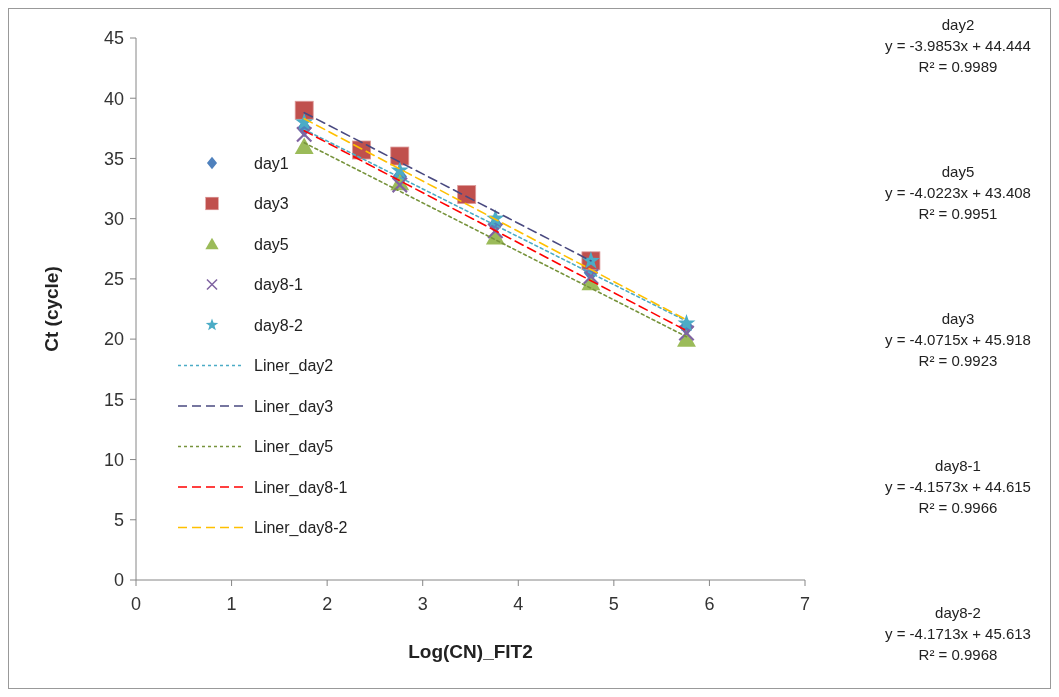 The height and width of the screenshot is (697, 1059). What do you see at coordinates (958, 45) in the screenshot?
I see `text: day2 y = -3.9853x + 44.444 R² = 0.9989` at bounding box center [958, 45].